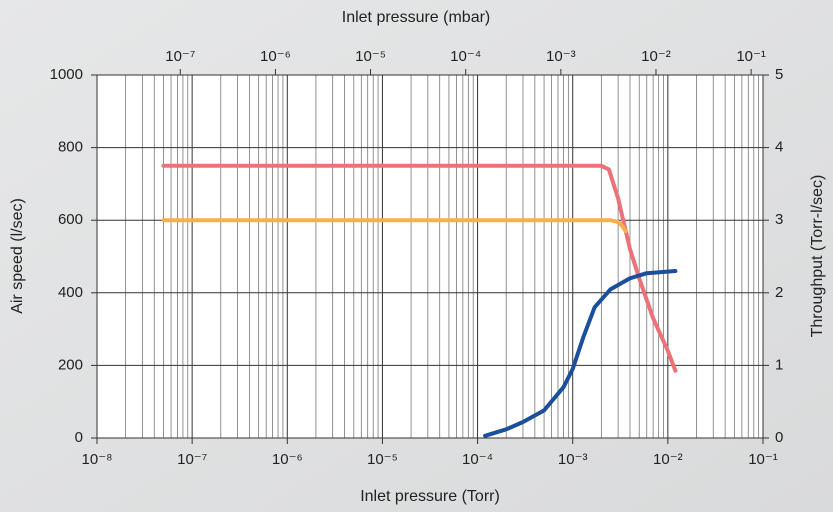  I want to click on x-tick-label: 10⁻⁴, so click(477, 459).